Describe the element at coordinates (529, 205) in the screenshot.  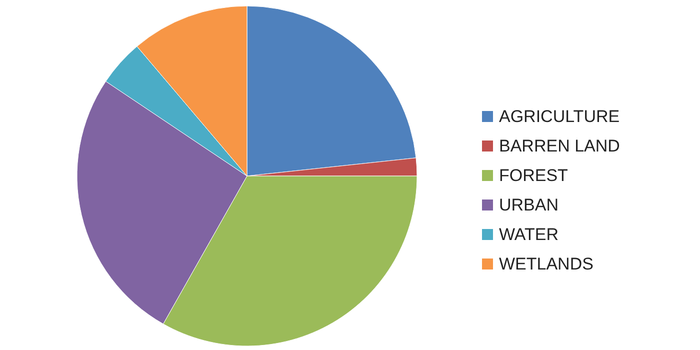
I see `legend-label: URBAN` at that location.